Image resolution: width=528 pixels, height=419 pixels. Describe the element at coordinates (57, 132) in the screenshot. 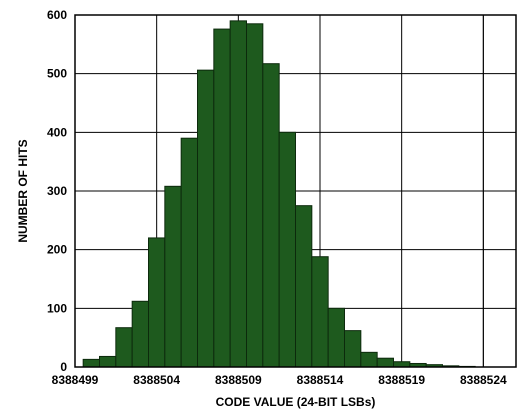

I see `y-tick-label: 400` at that location.